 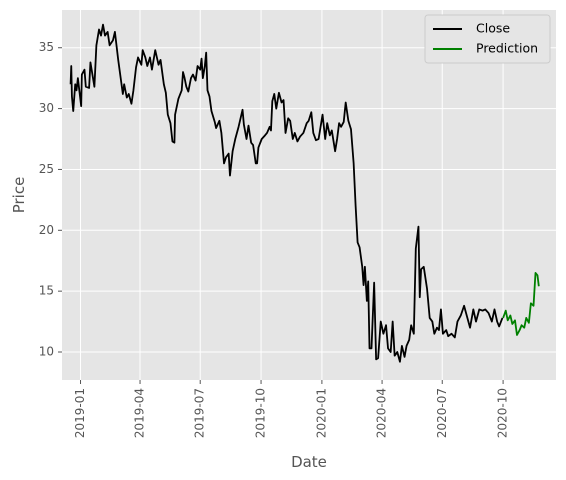 What do you see at coordinates (46, 230) in the screenshot?
I see `y-tick-label: 20` at bounding box center [46, 230].